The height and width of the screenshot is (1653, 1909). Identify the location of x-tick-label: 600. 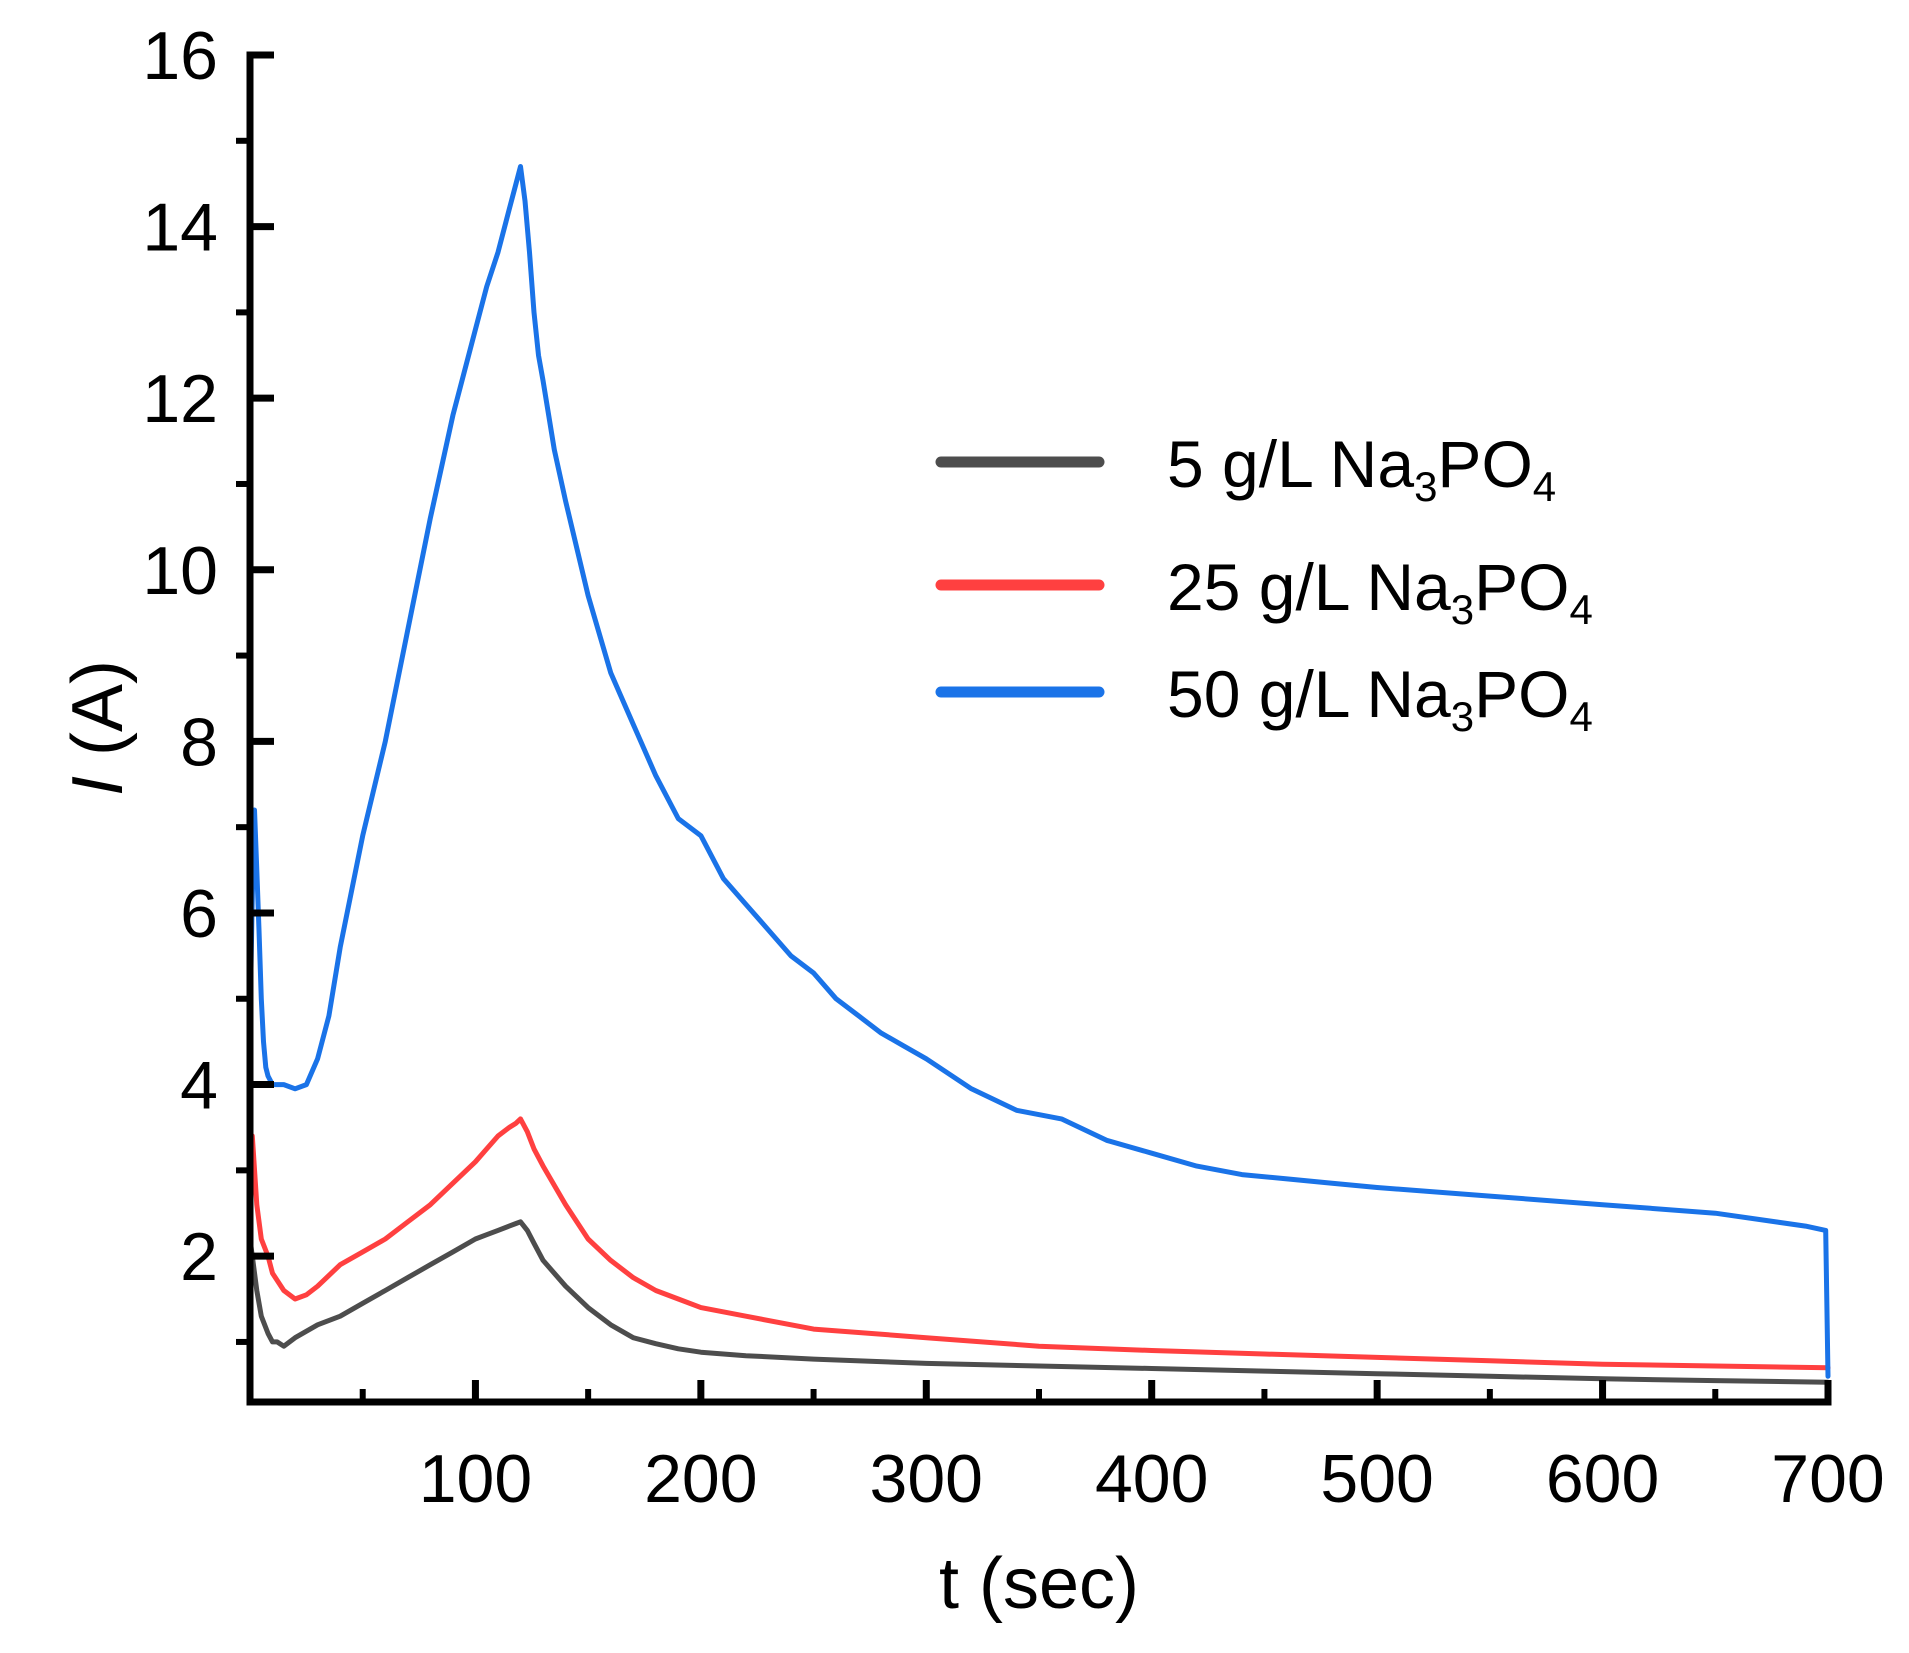
(1602, 1479).